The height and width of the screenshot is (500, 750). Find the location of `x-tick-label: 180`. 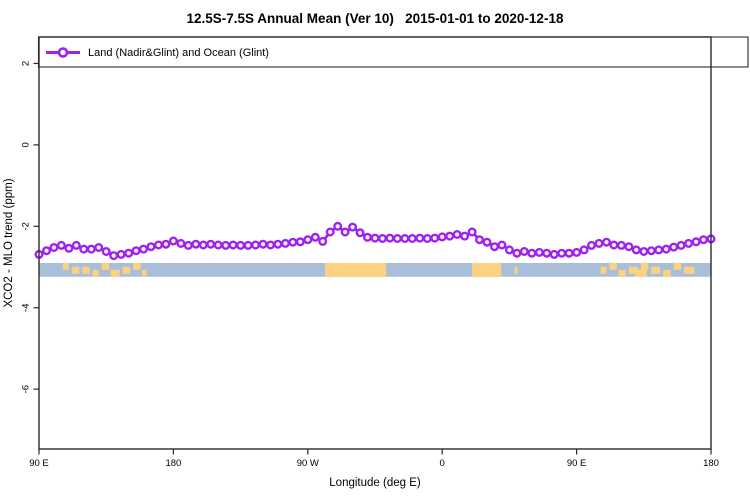

x-tick-label: 180 is located at coordinates (711, 463).